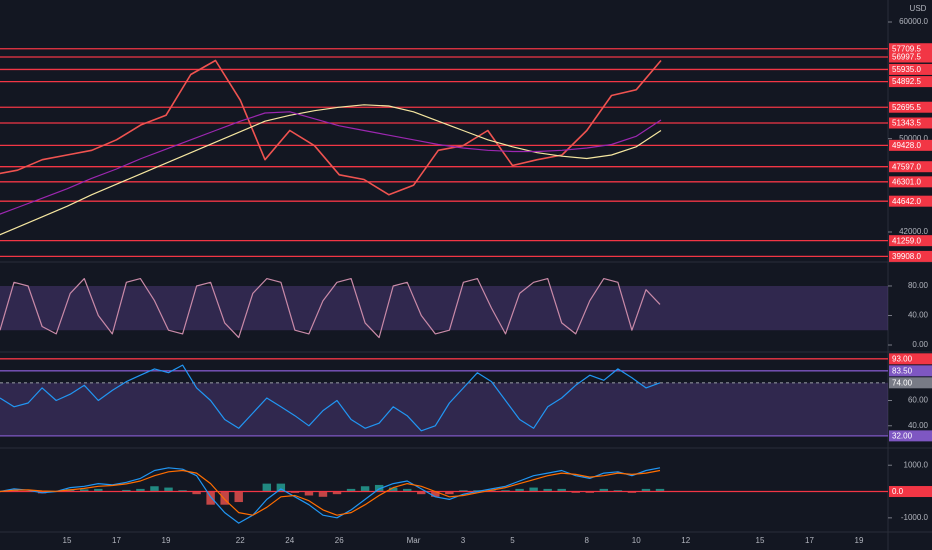 This screenshot has width=932, height=550. What do you see at coordinates (916, 464) in the screenshot?
I see `y-tick-label: 1000.0` at bounding box center [916, 464].